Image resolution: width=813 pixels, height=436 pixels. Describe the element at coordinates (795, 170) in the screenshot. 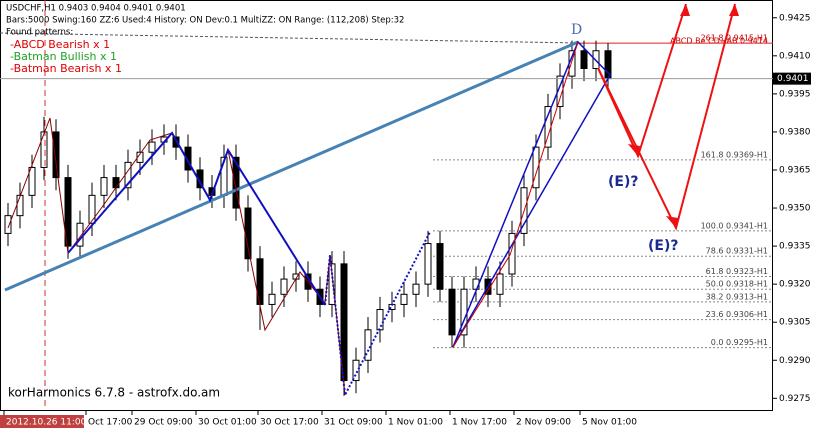

I see `y-tick-label: 0.9365` at that location.